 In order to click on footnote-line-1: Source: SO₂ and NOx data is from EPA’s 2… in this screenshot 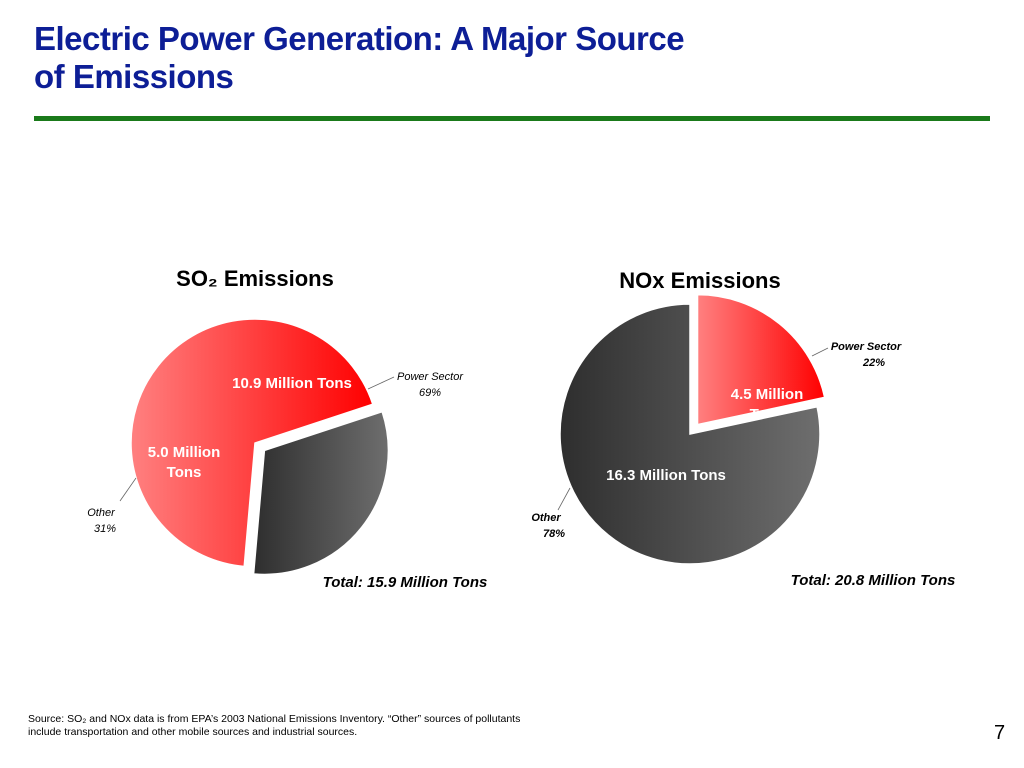, I will do `click(274, 719)`.